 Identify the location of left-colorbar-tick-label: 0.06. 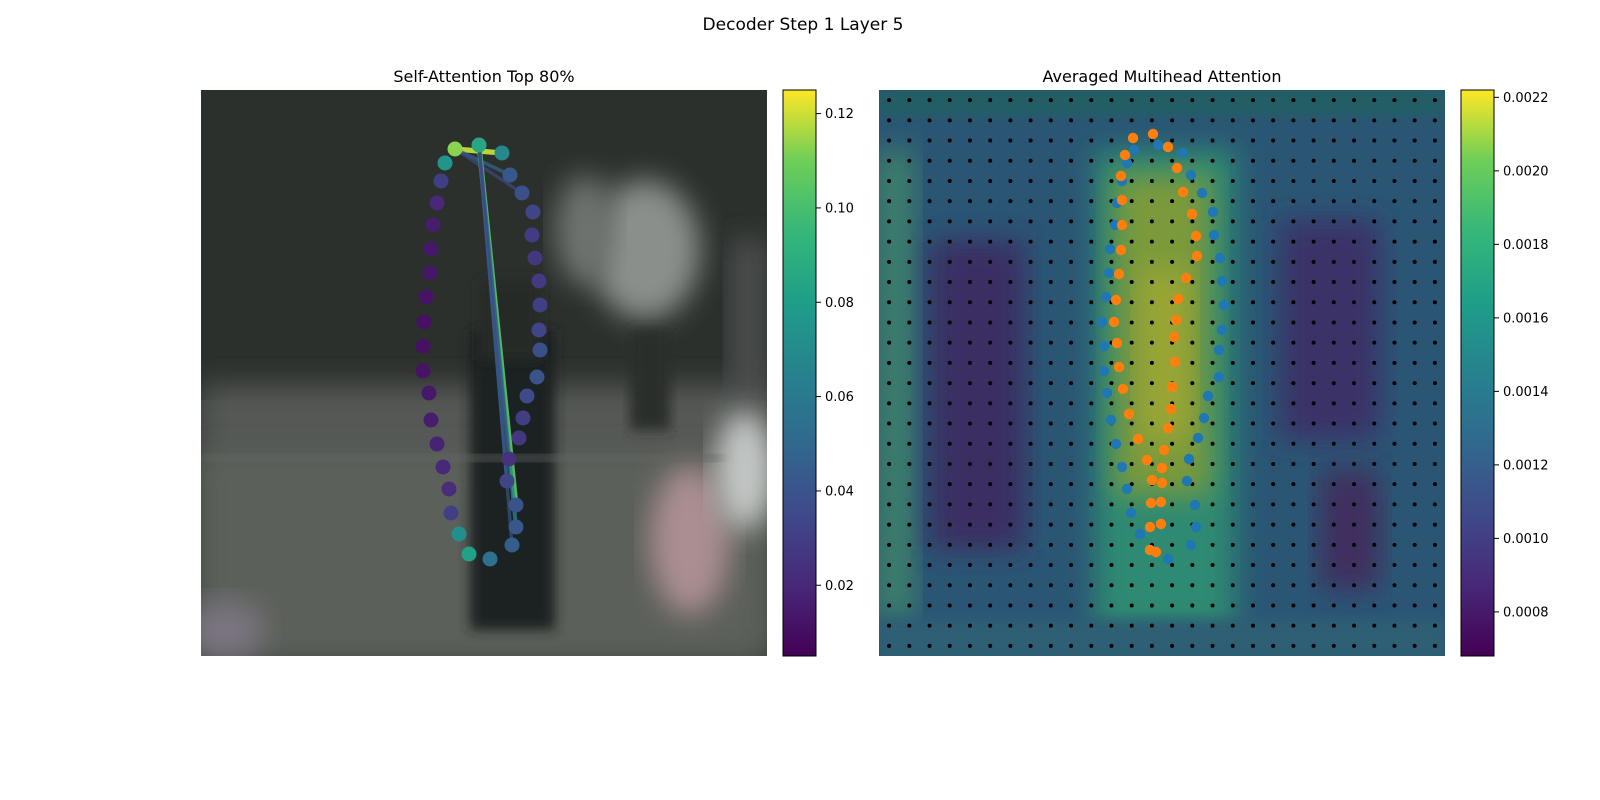
(839, 397).